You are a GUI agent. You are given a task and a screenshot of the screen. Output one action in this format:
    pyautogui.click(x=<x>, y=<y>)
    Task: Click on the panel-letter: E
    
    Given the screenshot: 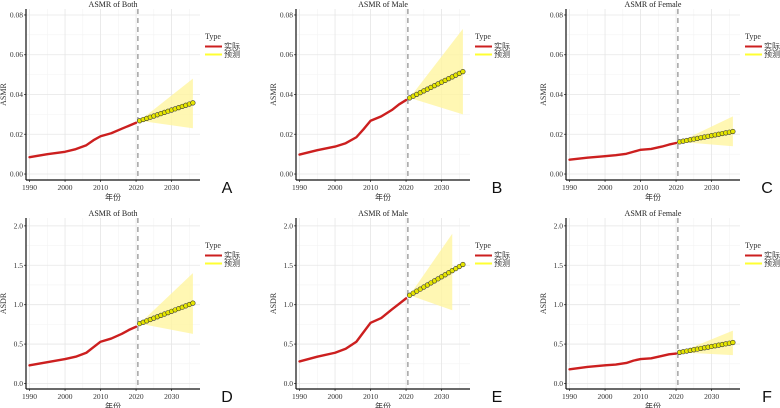 What is the action you would take?
    pyautogui.click(x=497, y=397)
    